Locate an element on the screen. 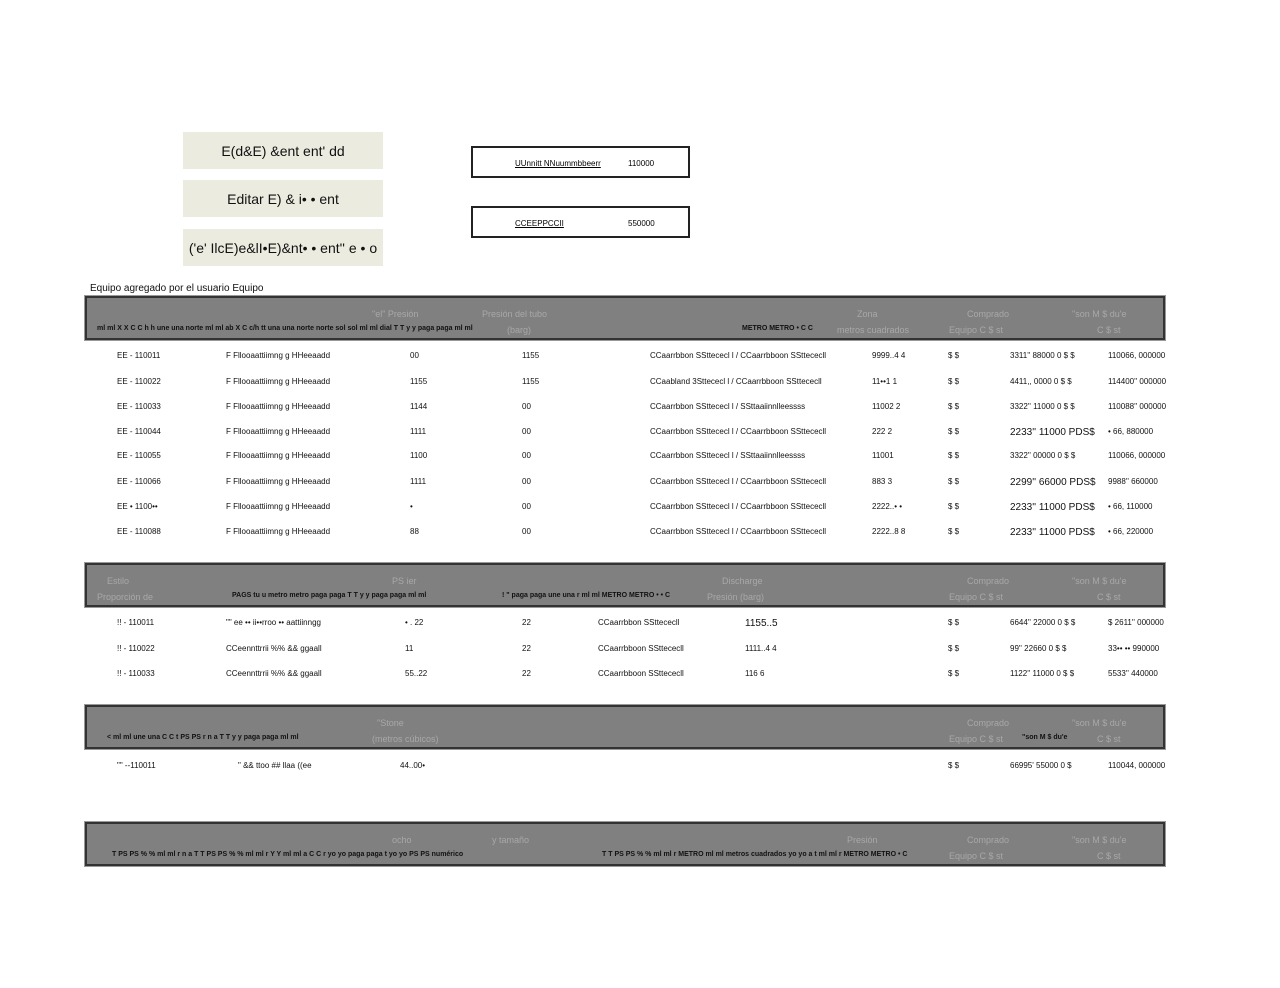 The height and width of the screenshot is (988, 1280). table-cell: 2299'' 66000 PDS$ is located at coordinates (1053, 482).